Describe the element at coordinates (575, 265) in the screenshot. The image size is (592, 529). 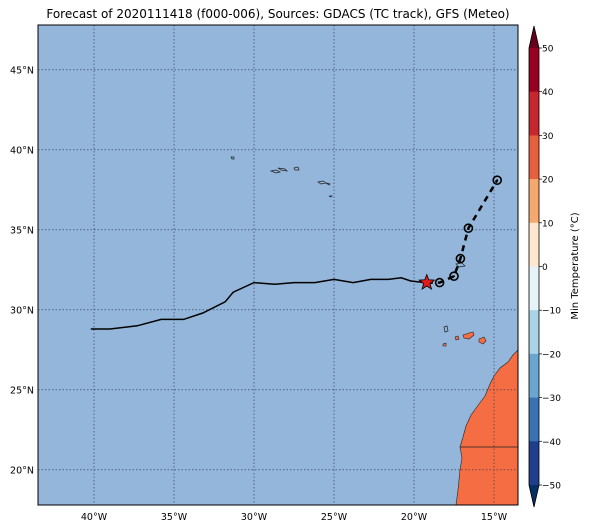
I see `colorbar-label: Min Temperature (°C)` at that location.